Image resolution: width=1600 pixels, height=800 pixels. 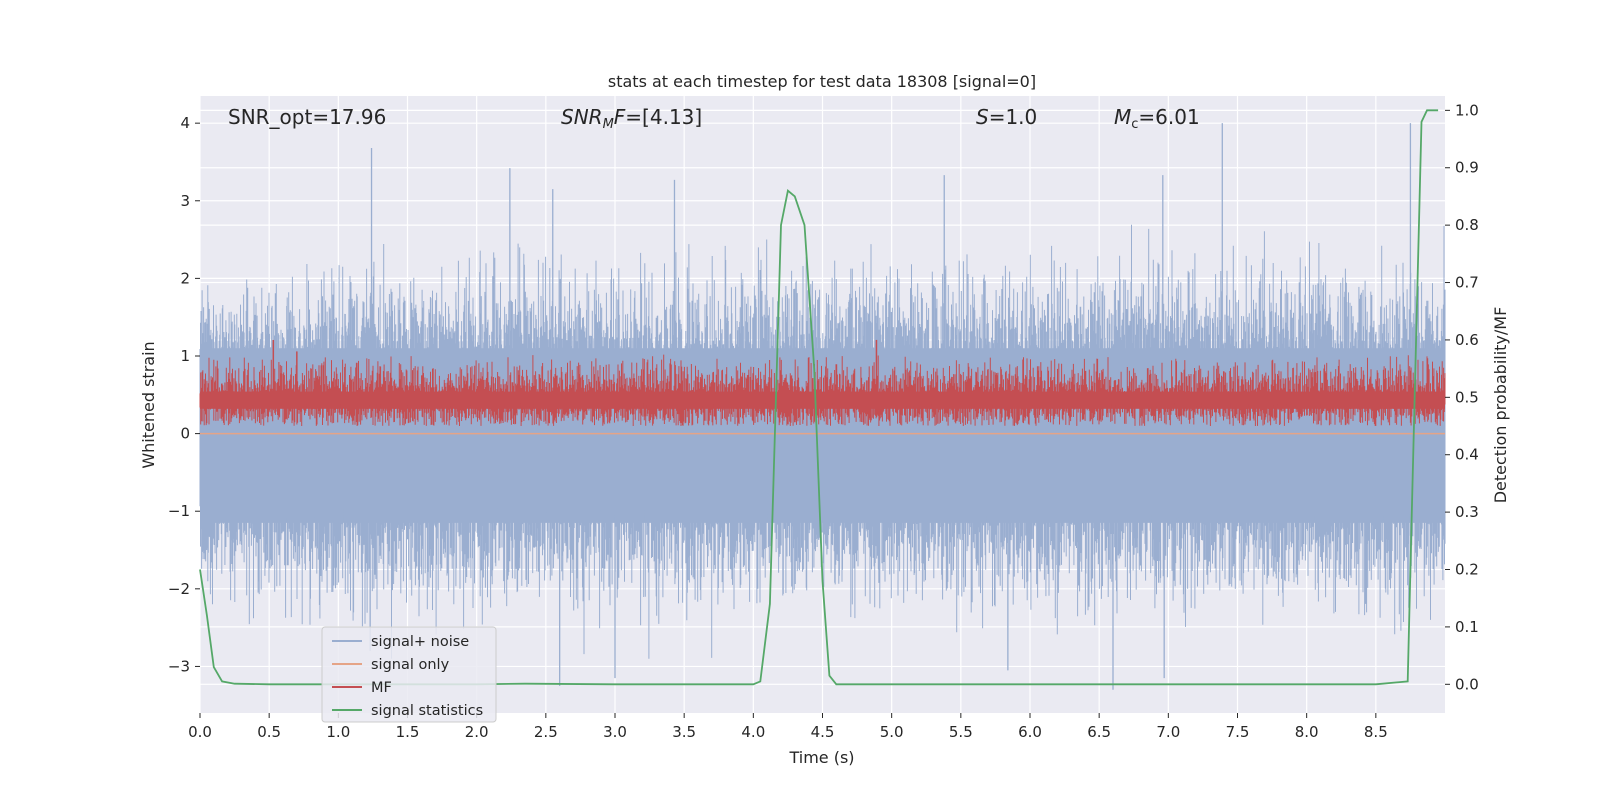 I want to click on y-right-tick-label: 0.0, so click(x=1467, y=684).